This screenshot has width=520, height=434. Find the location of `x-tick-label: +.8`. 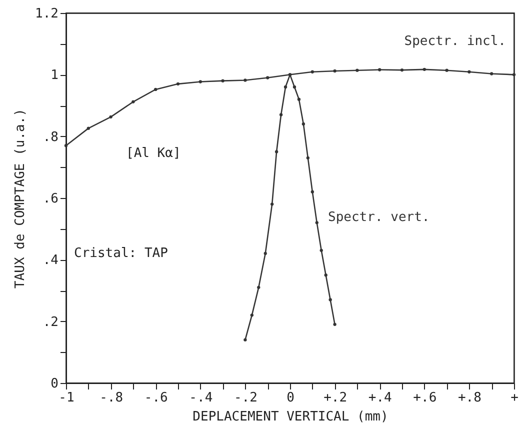

x-tick-label: +.8 is located at coordinates (470, 398).